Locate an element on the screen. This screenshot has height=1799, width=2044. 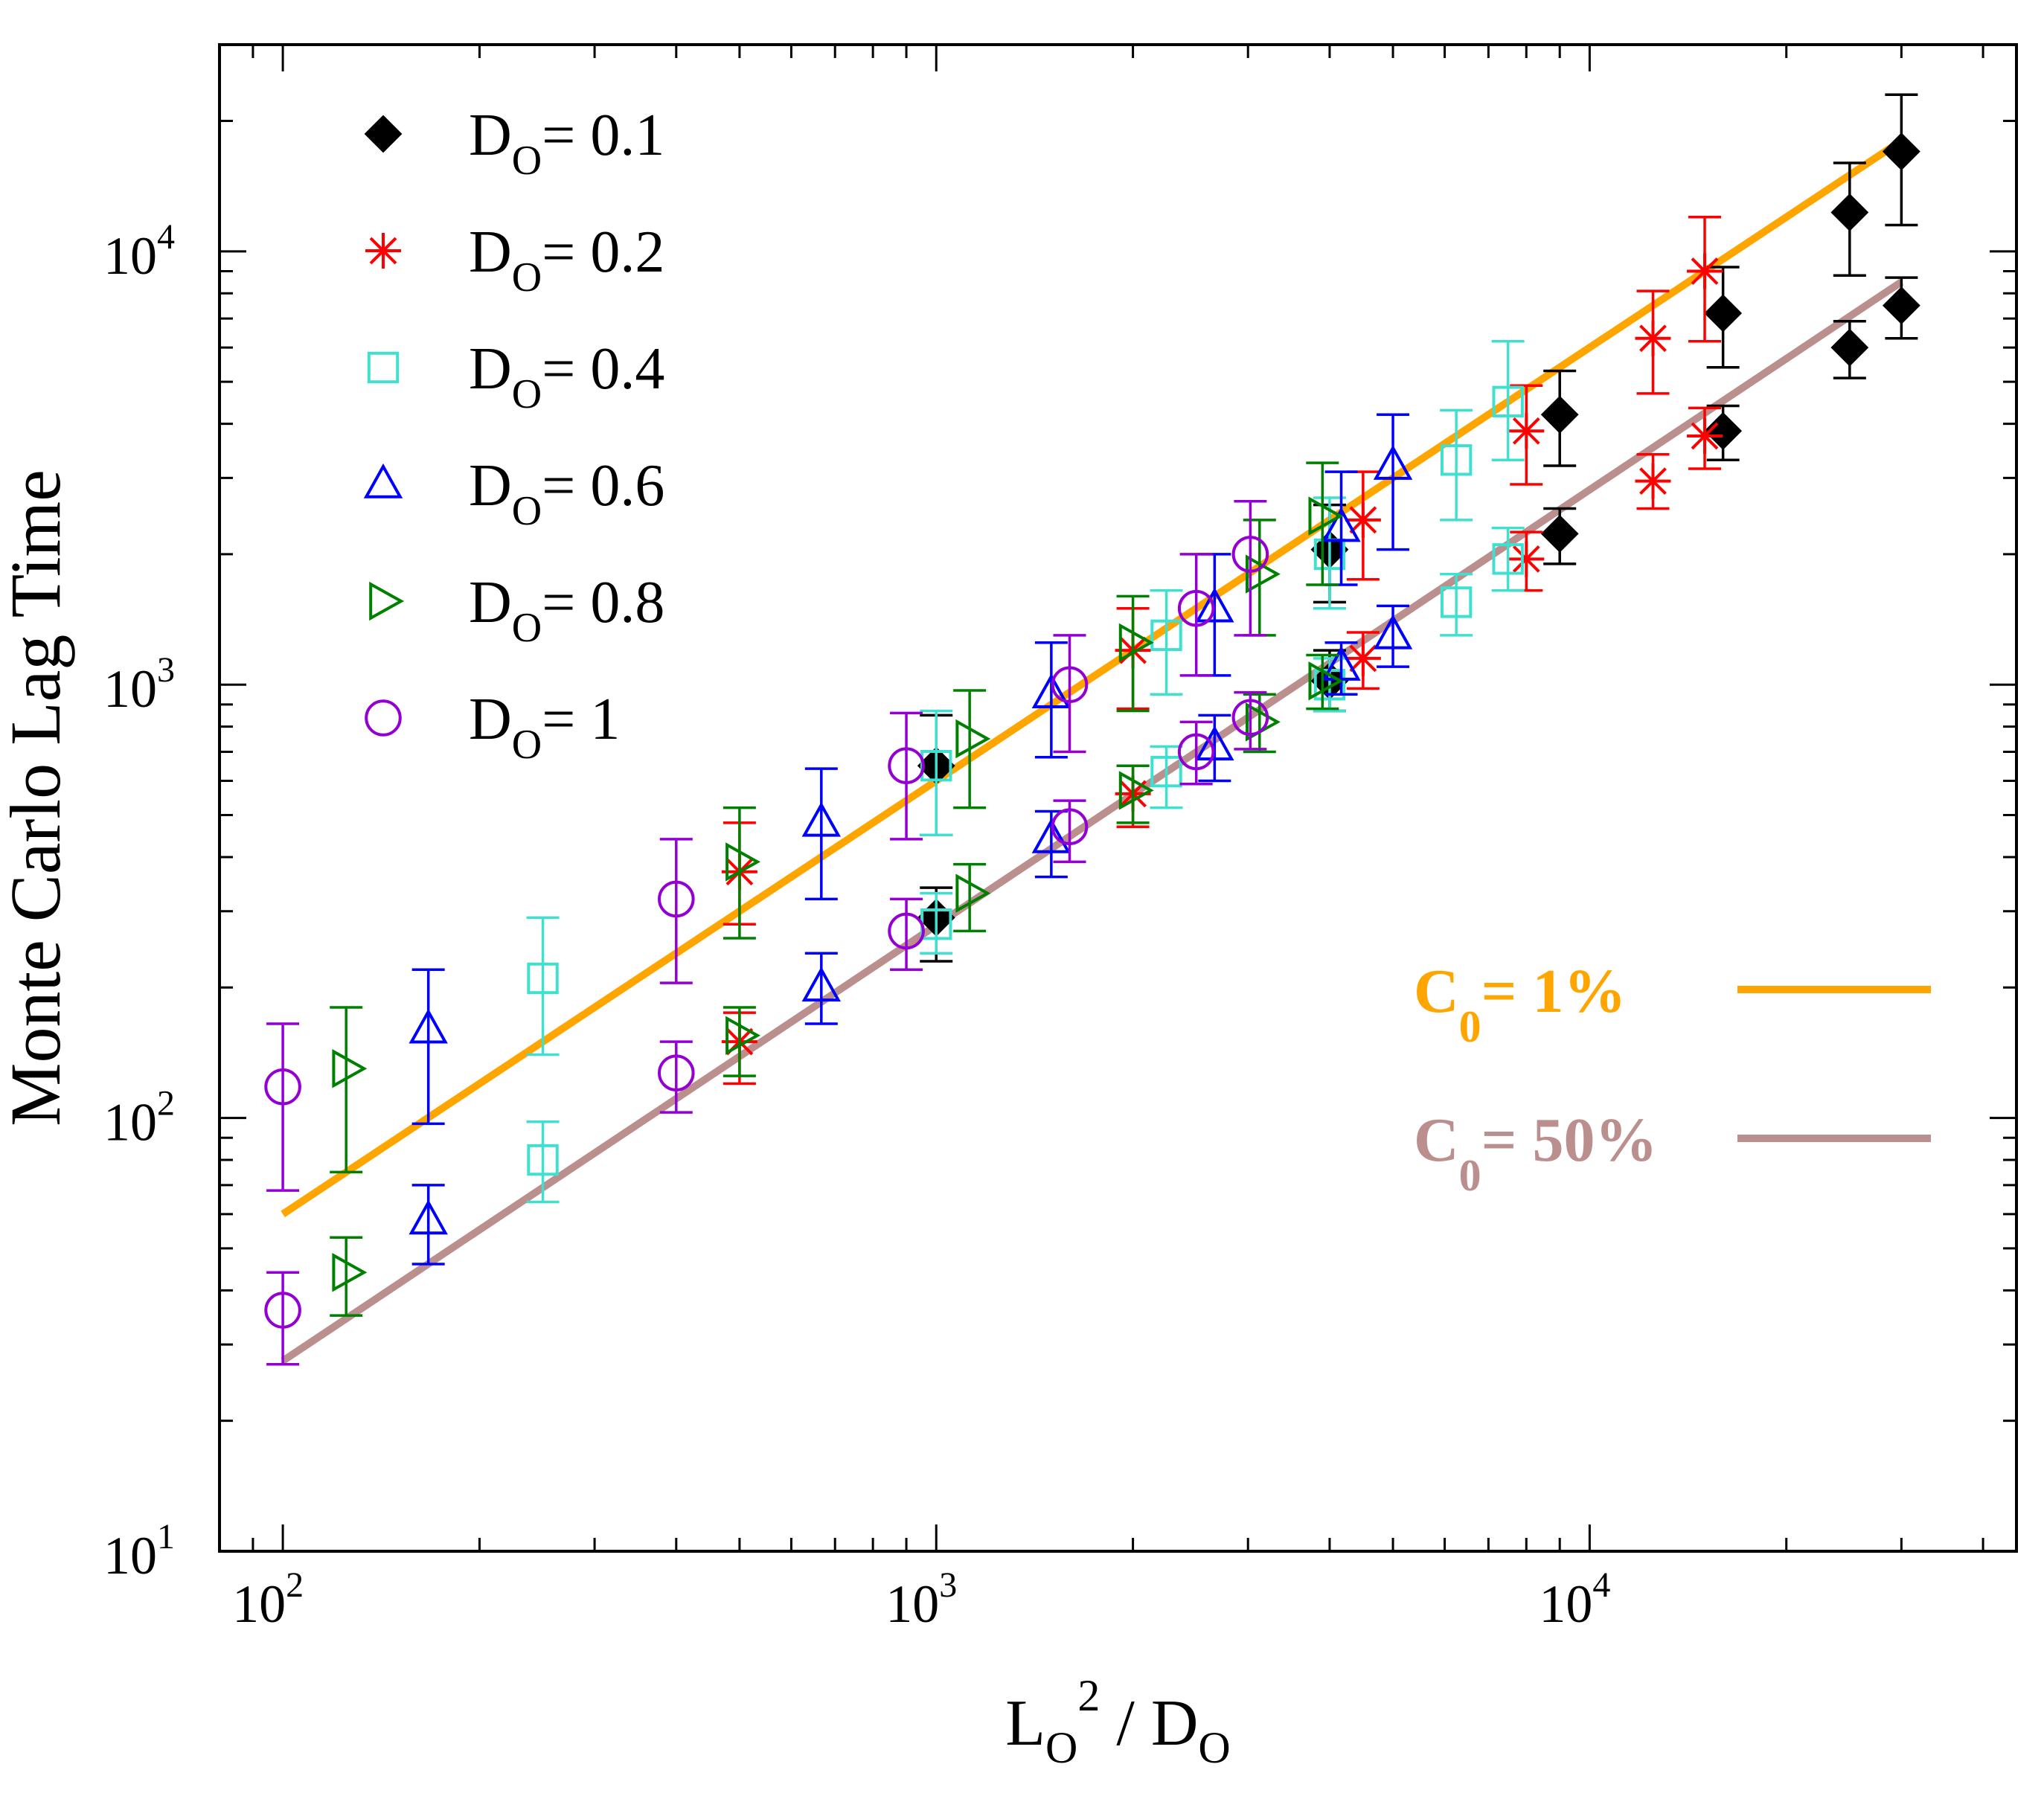
fit-legend-label: C0= 1% is located at coordinates (1520, 1004).